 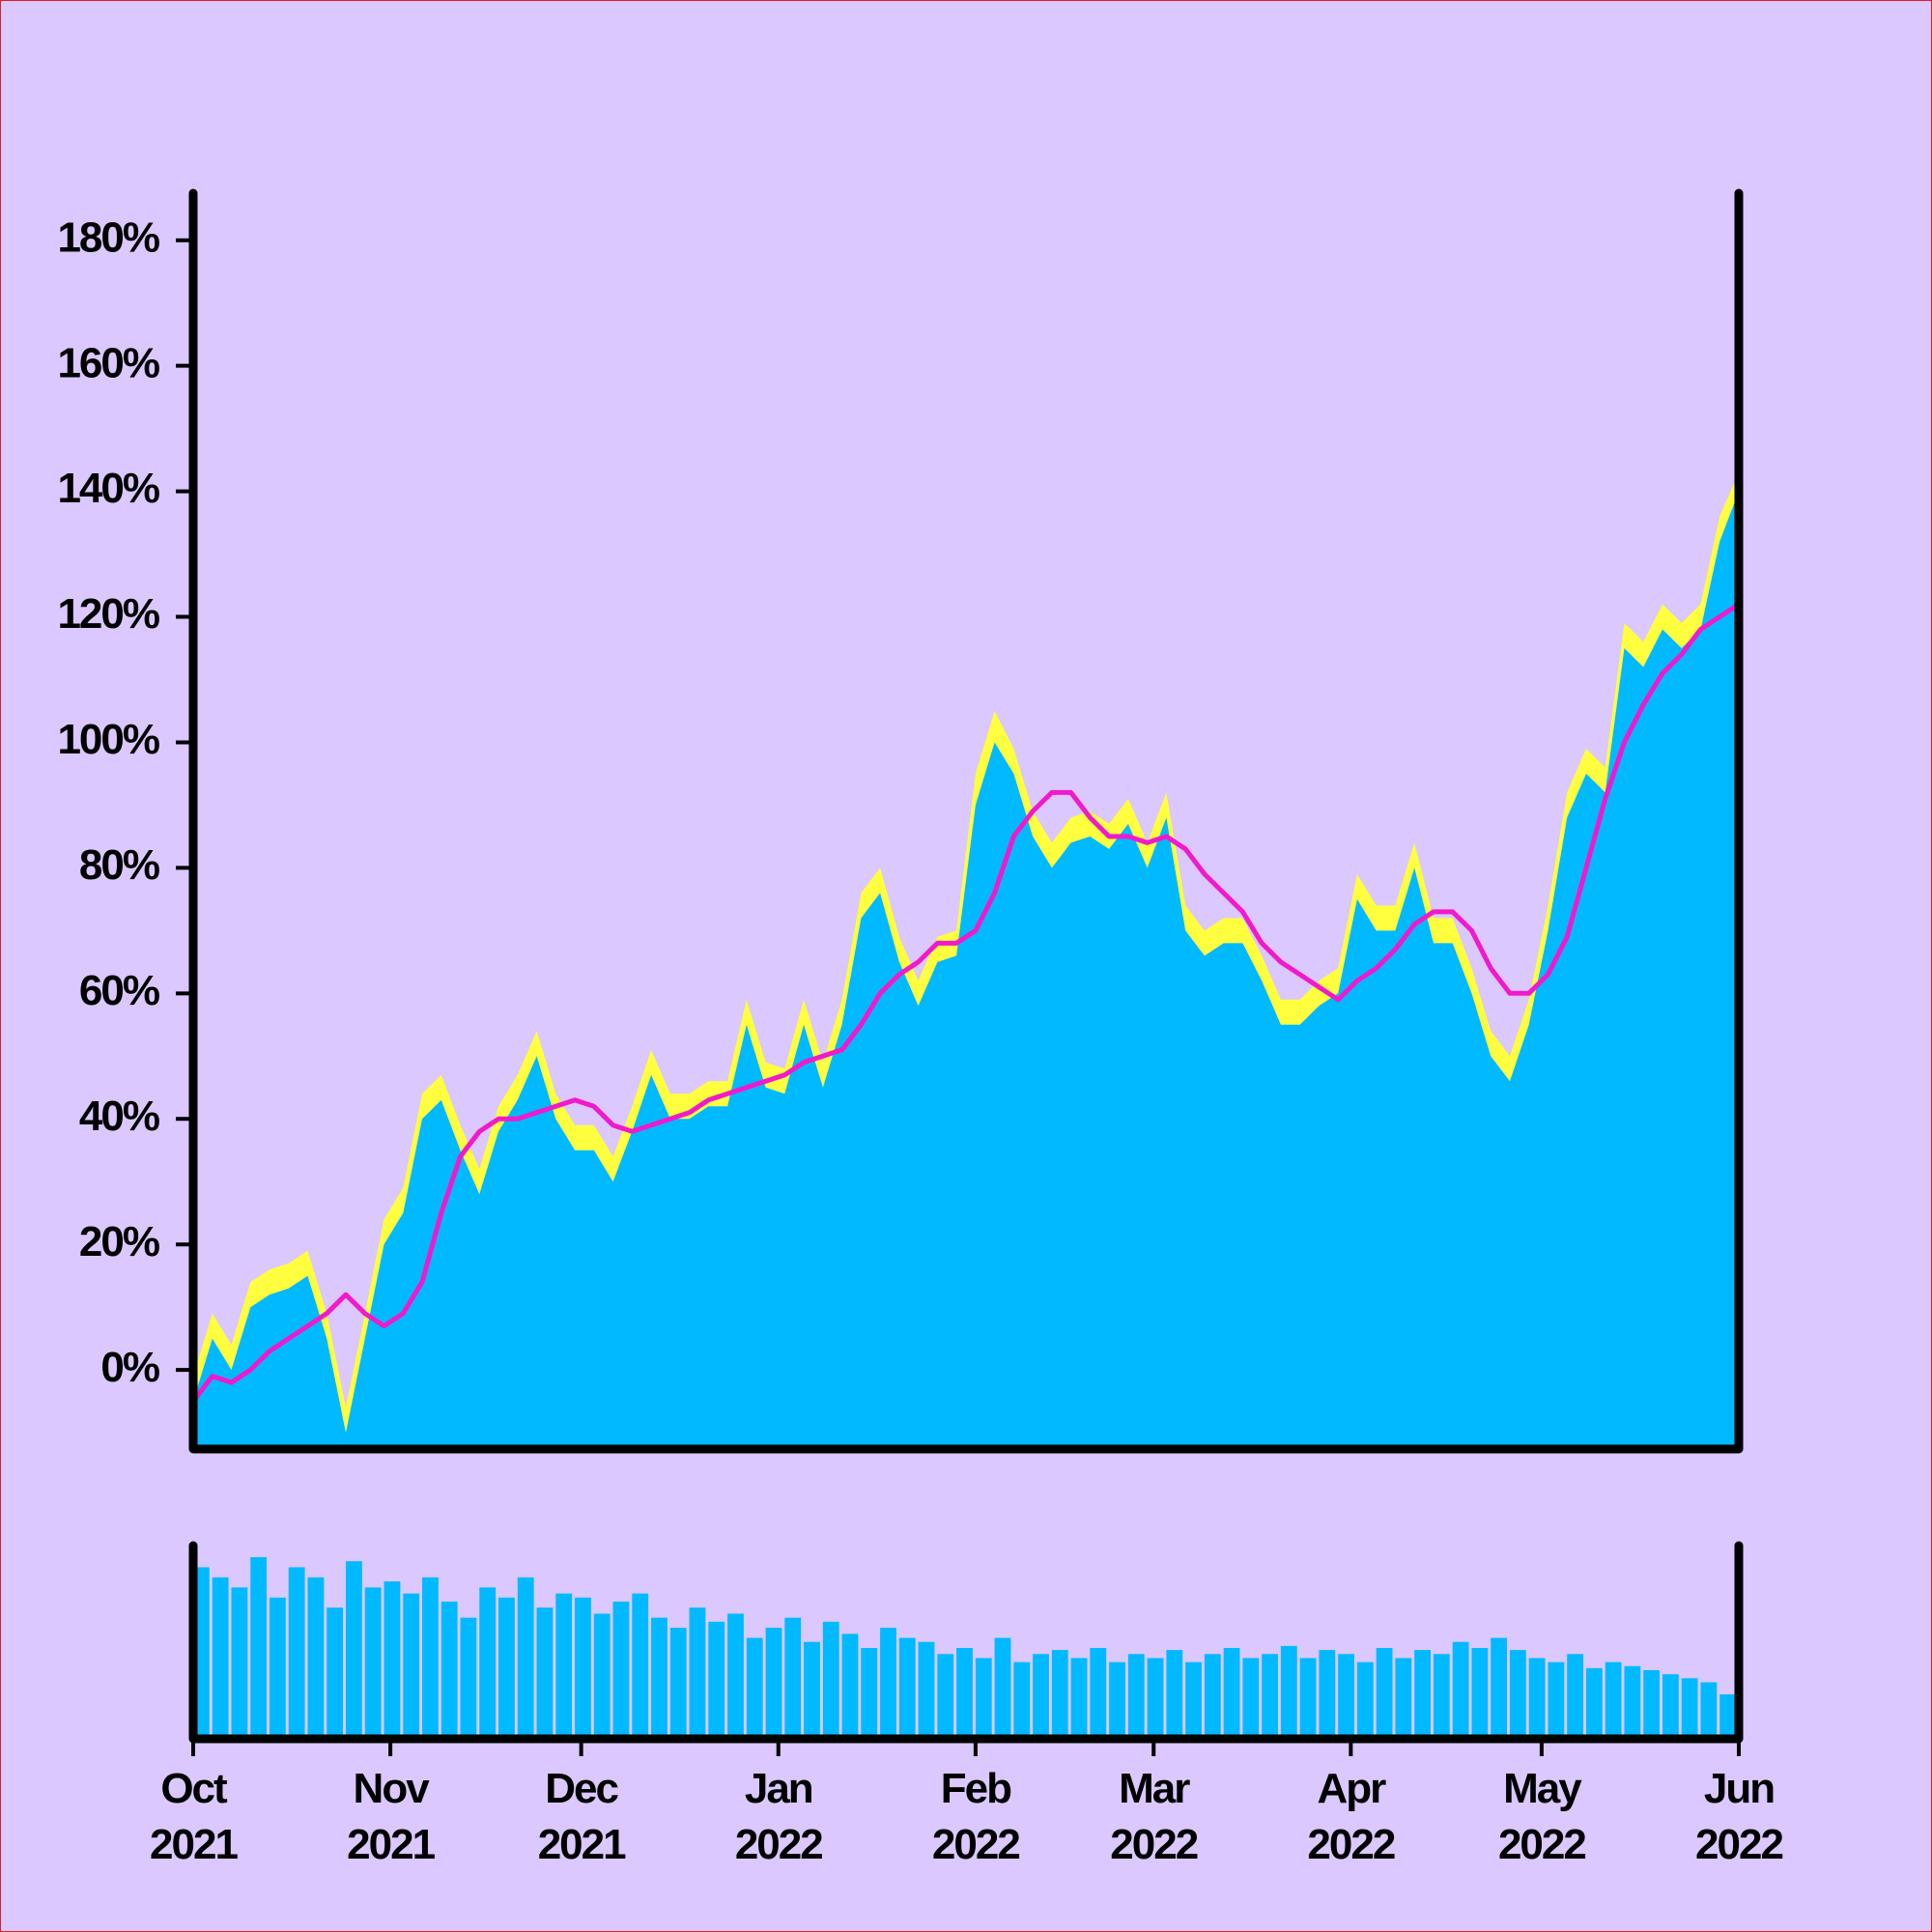 What do you see at coordinates (1541, 1816) in the screenshot?
I see `x-tick-label: May 2022` at bounding box center [1541, 1816].